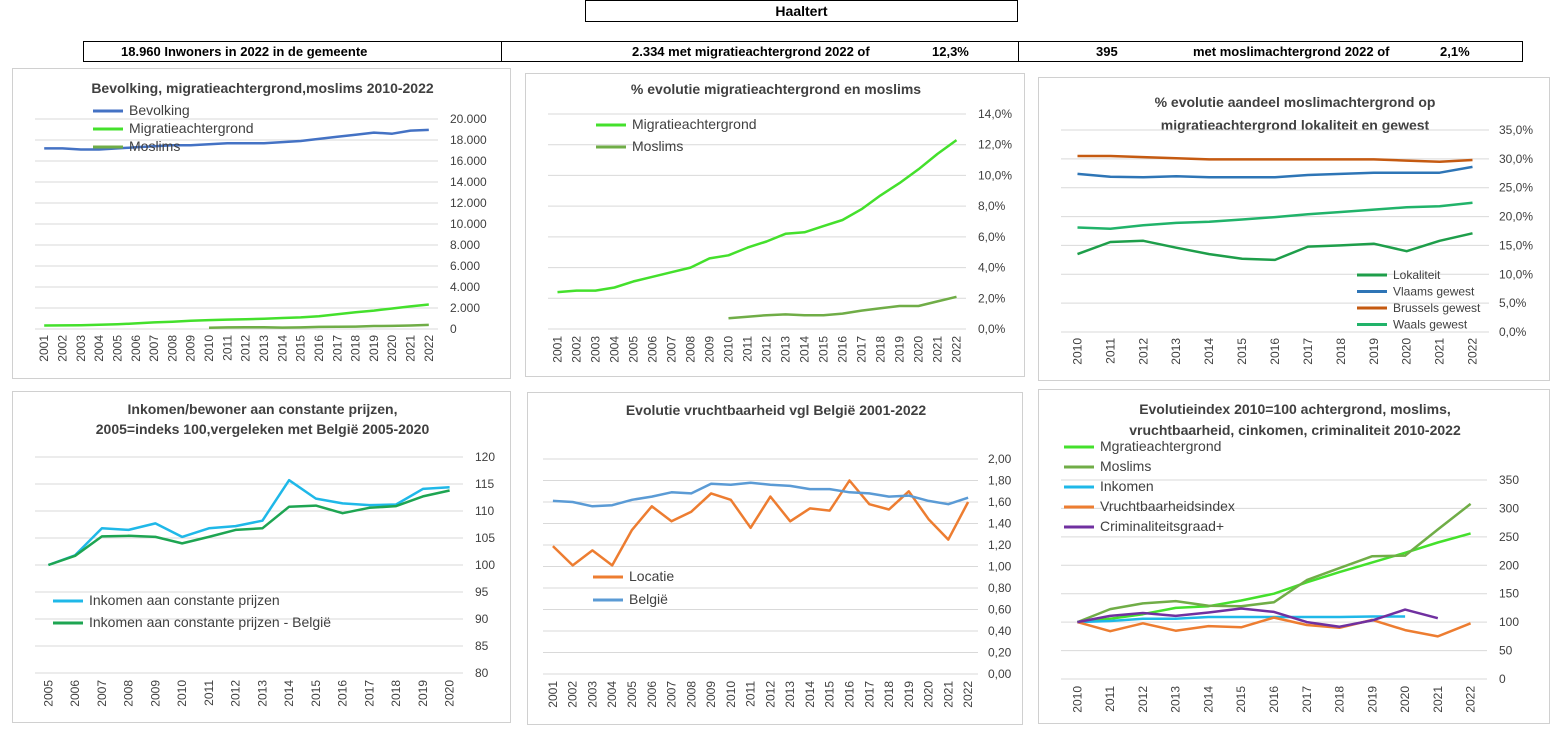 The image size is (1556, 736). What do you see at coordinates (1516, 159) in the screenshot?
I see `y-tick-label: 30,0%` at bounding box center [1516, 159].